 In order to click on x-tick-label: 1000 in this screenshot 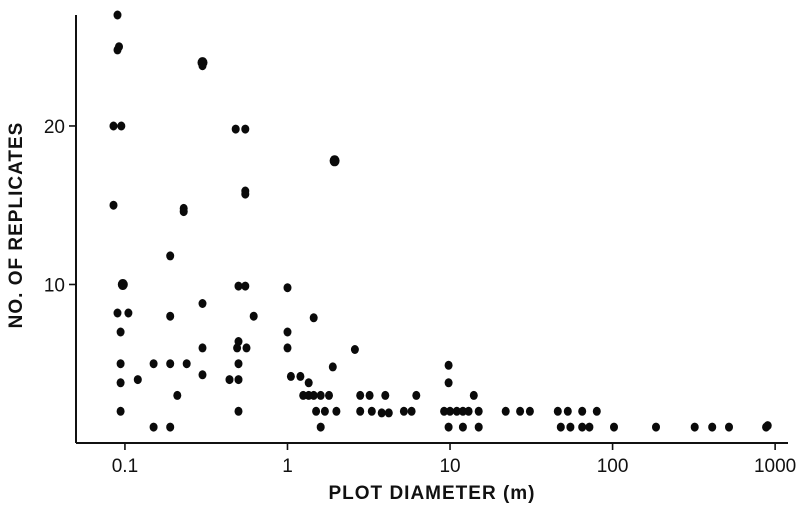, I will do `click(775, 466)`.